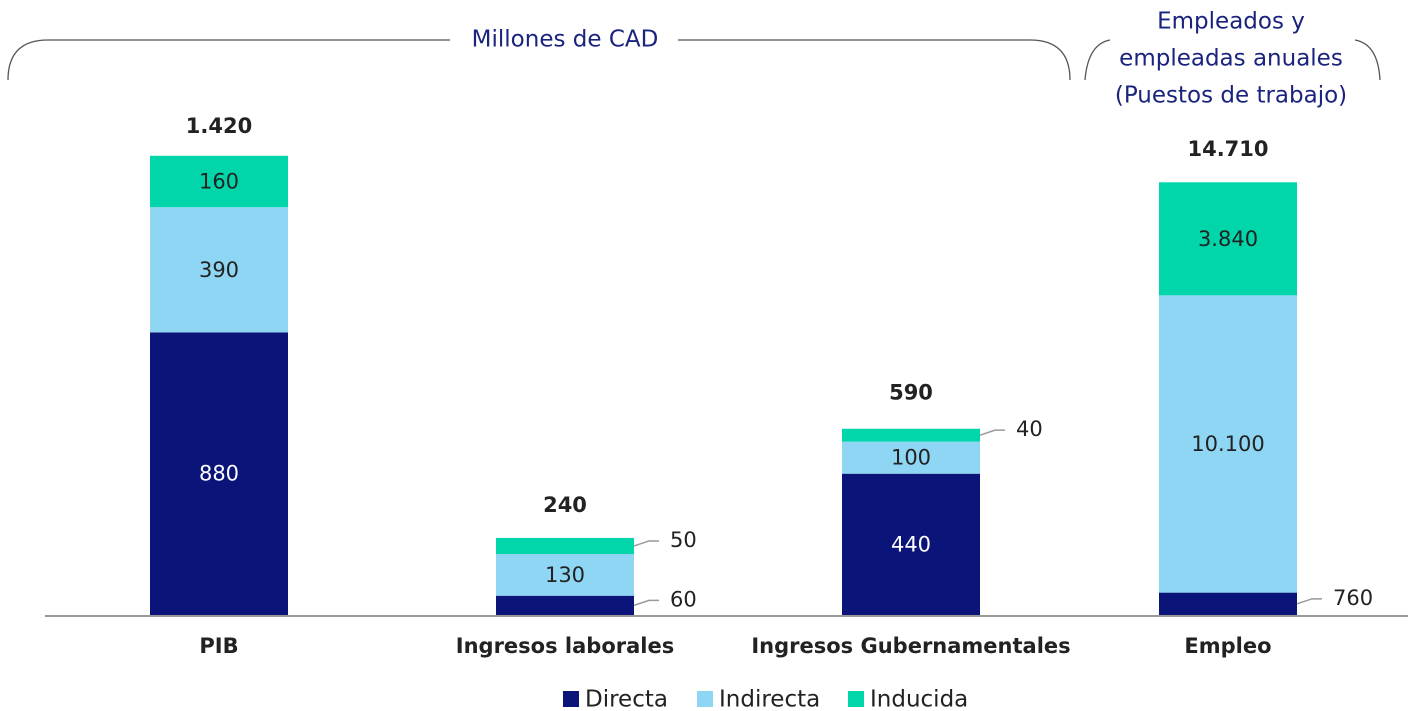  I want to click on data-label: 880, so click(219, 474).